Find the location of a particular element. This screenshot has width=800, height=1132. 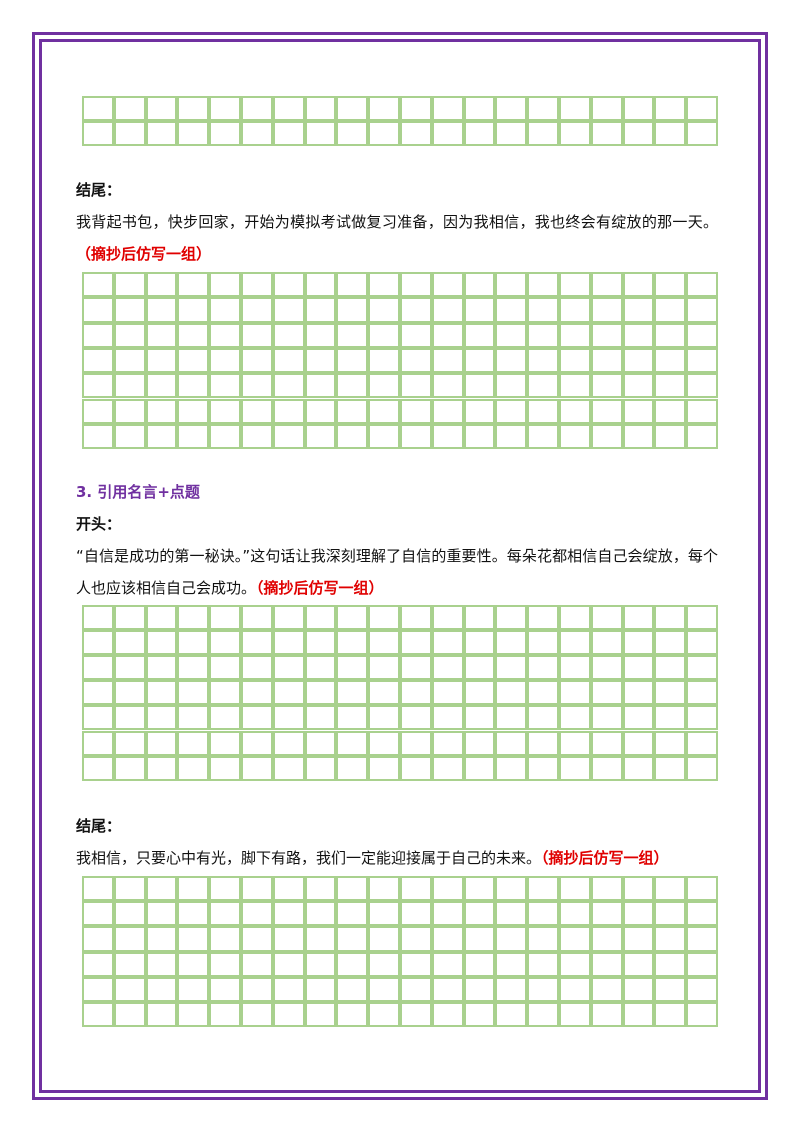

writing-grid is located at coordinates (400, 121).